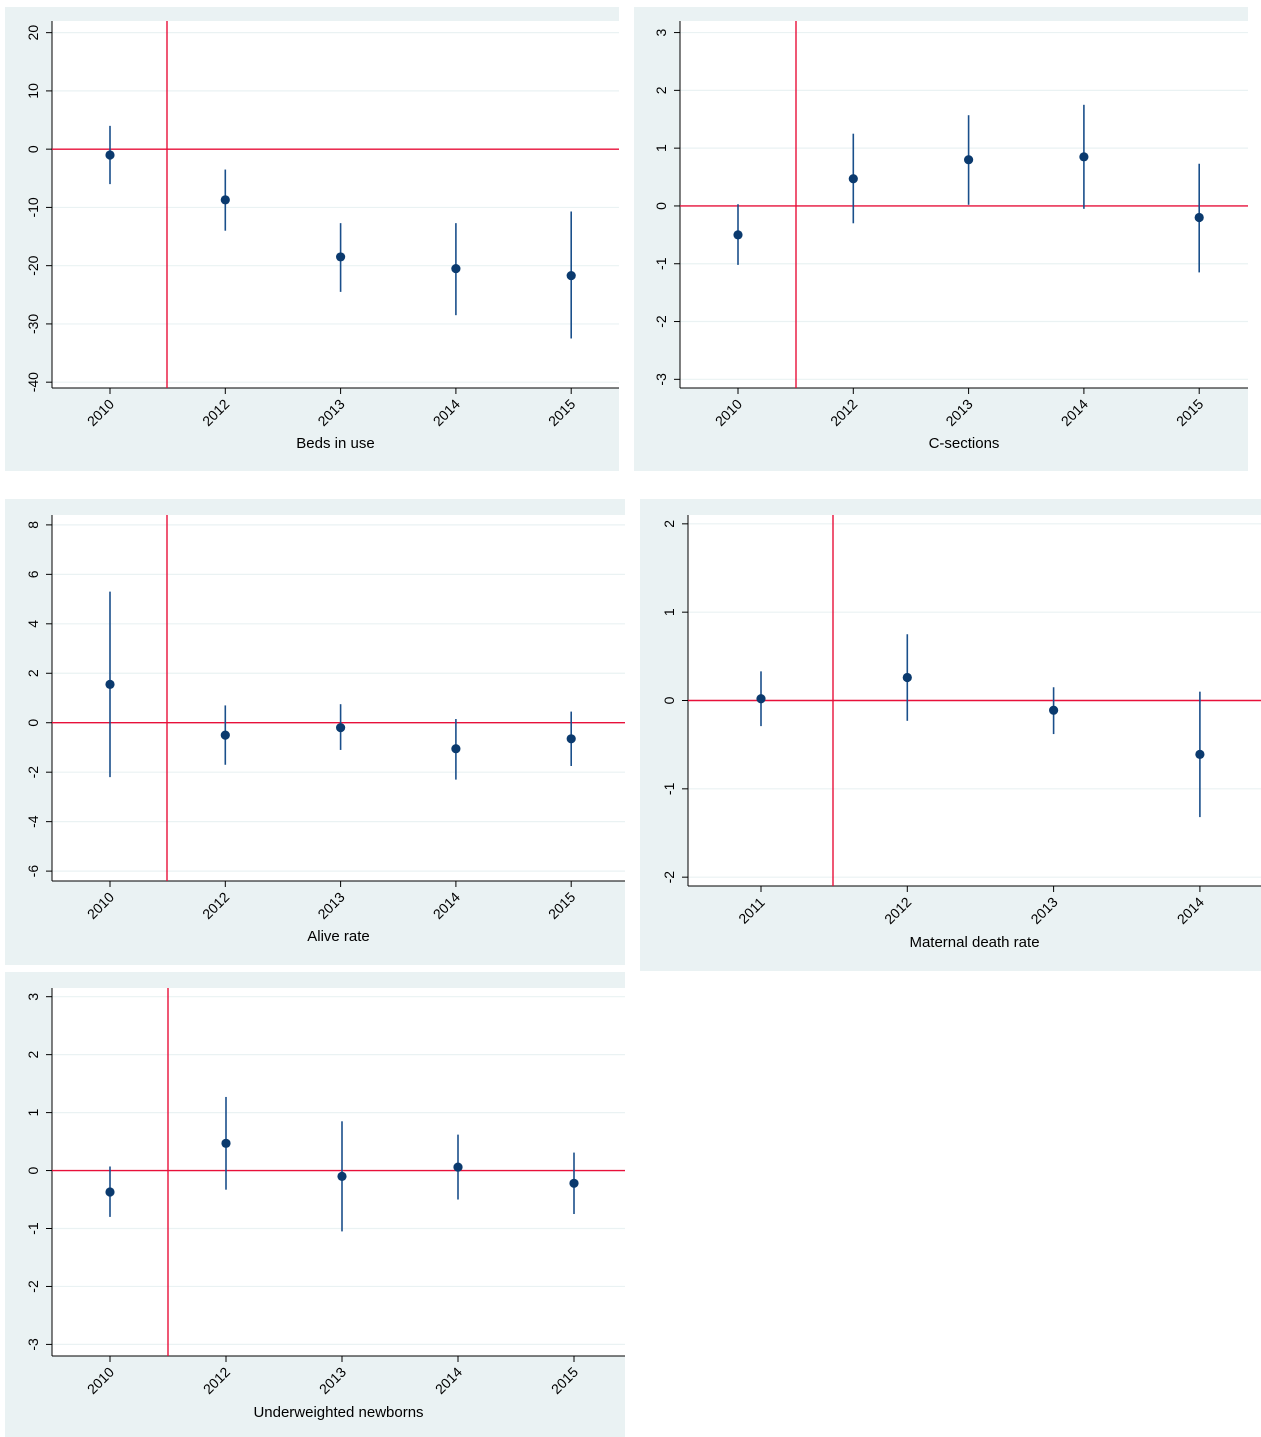 Image resolution: width=1261 pixels, height=1437 pixels. Describe the element at coordinates (335, 443) in the screenshot. I see `x-axis-label: Beds in use` at that location.